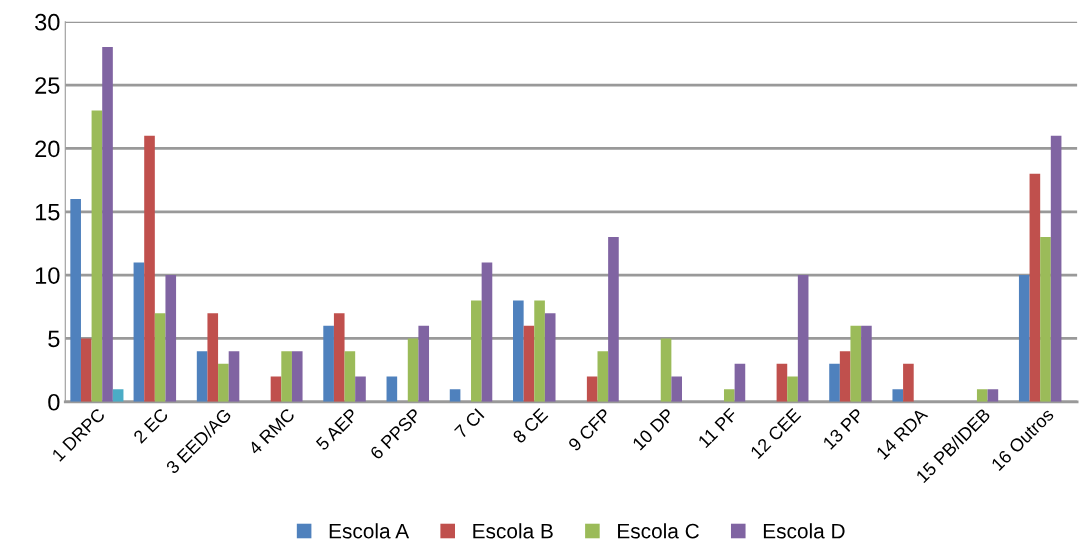 This screenshot has height=543, width=1088. What do you see at coordinates (47, 149) in the screenshot?
I see `y-tick-label: 20` at bounding box center [47, 149].